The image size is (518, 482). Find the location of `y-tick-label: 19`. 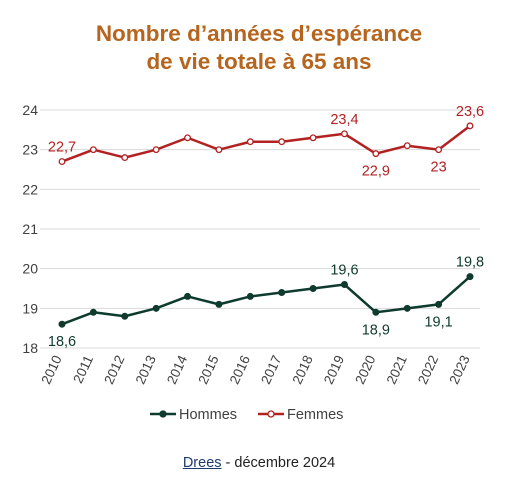

y-tick-label: 19 is located at coordinates (30, 308).